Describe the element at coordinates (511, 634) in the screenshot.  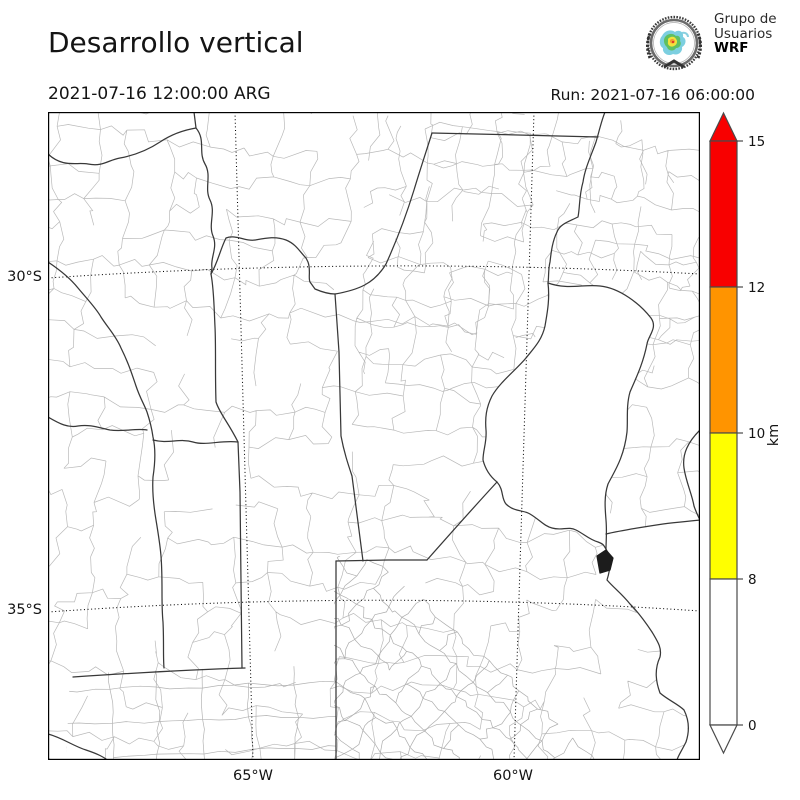
I see `buenos-aires-partidos-layer` at that location.